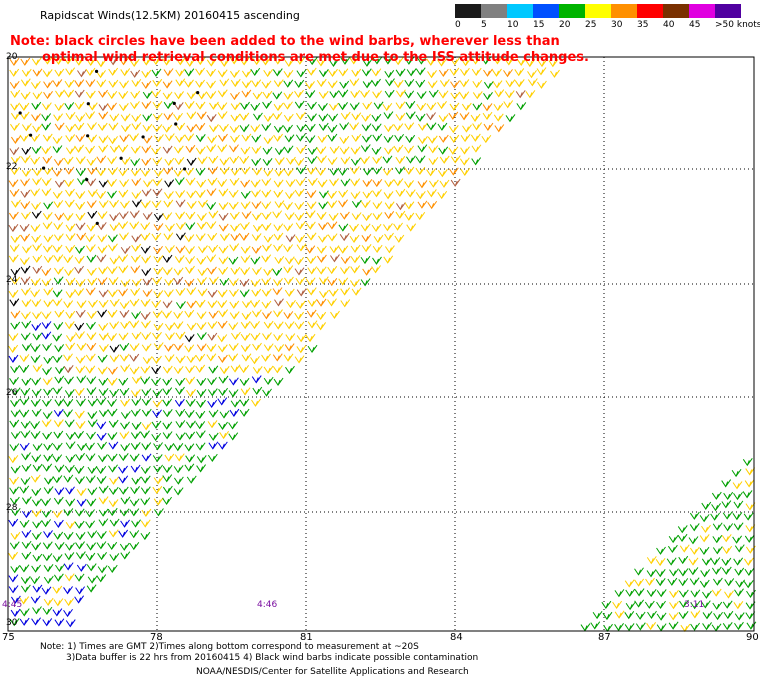 This screenshot has width=760, height=688. What do you see at coordinates (494, 11) in the screenshot?
I see `legend-swatch` at bounding box center [494, 11].